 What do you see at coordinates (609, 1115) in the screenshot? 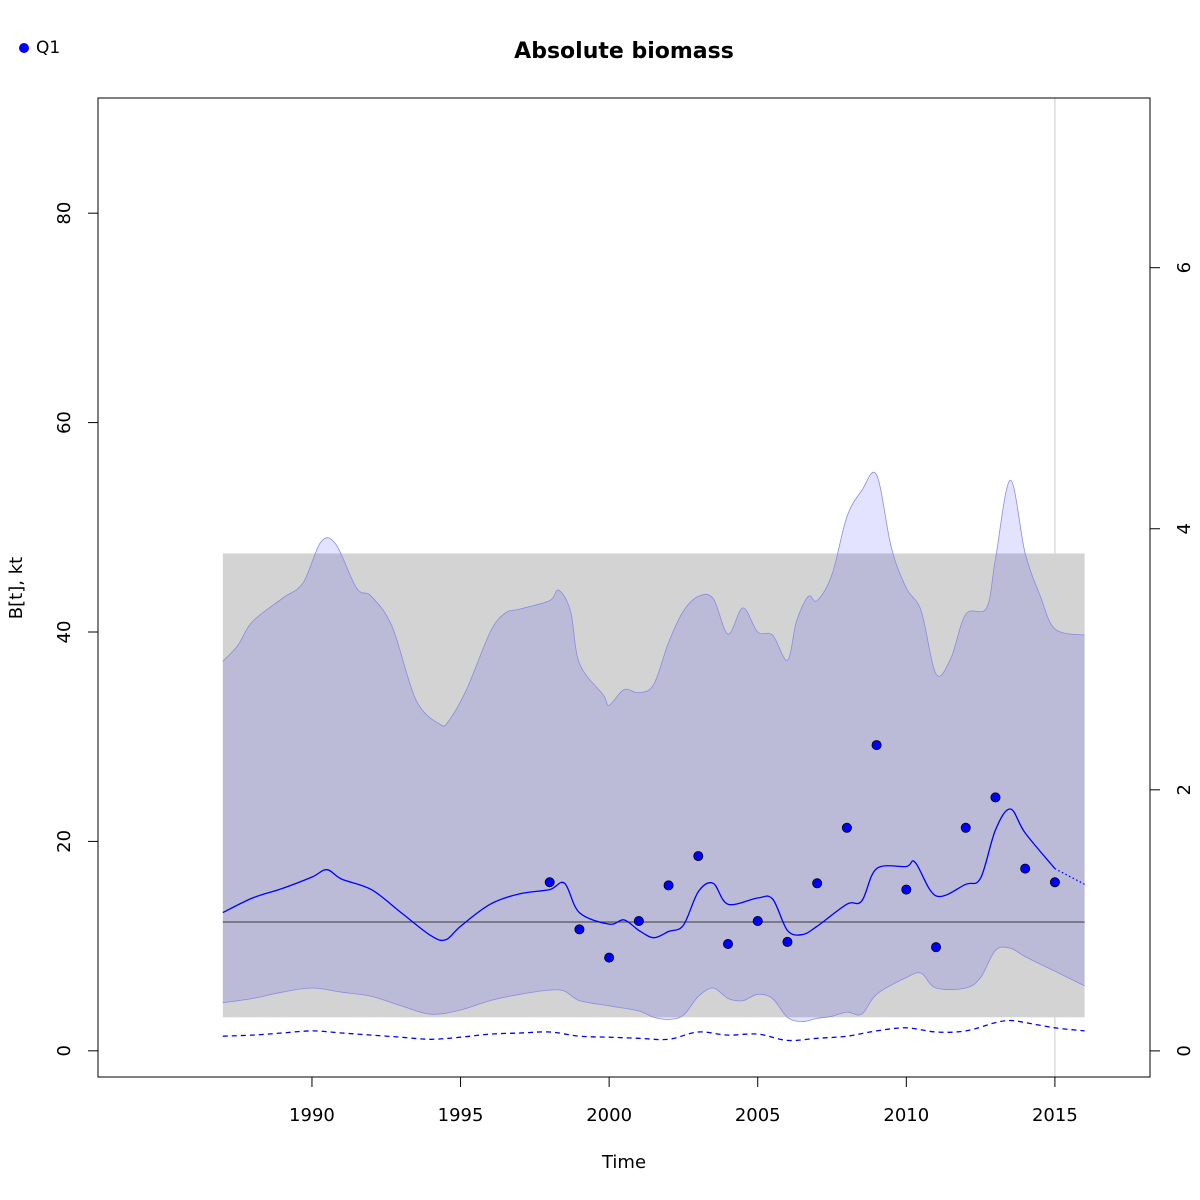
I see `x-tick-label: 2000` at bounding box center [609, 1115].